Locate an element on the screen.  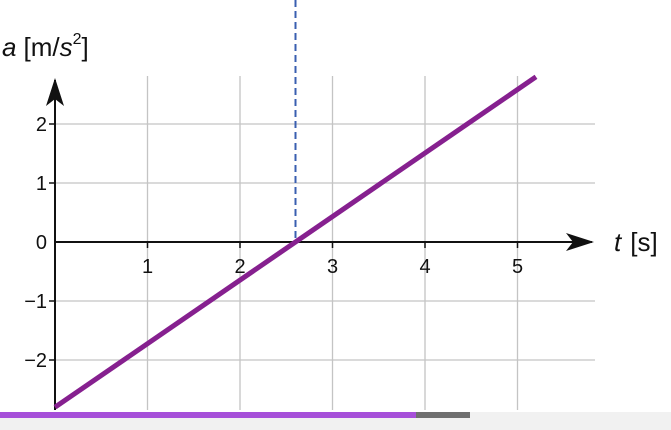
y-axis-unit-exponent: 2 is located at coordinates (77, 39).